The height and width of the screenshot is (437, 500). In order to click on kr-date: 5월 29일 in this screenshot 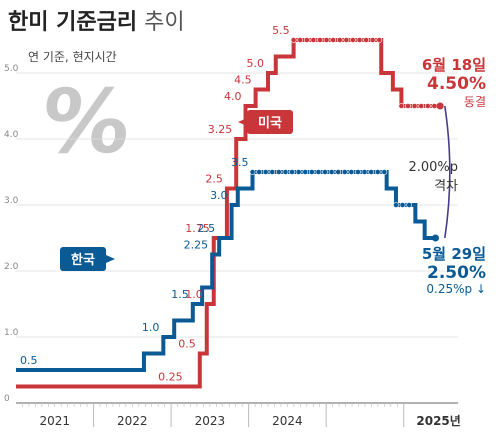, I will do `click(453, 254)`.